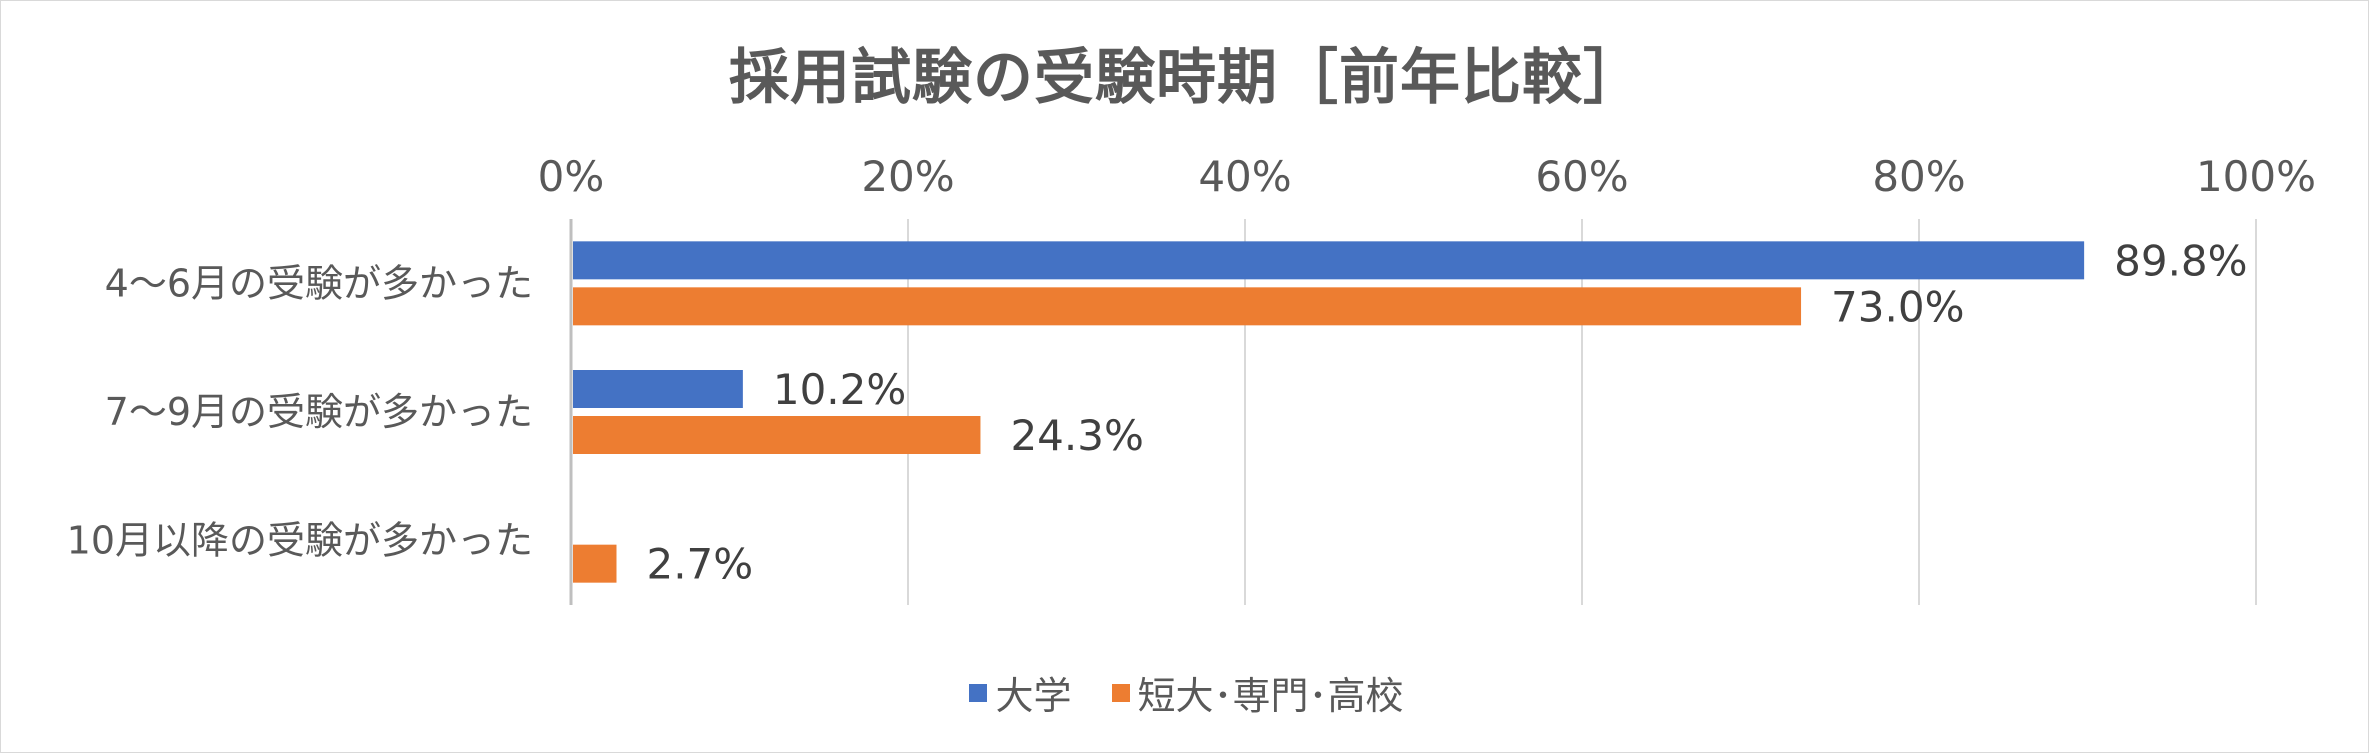 This screenshot has height=756, width=2371. What do you see at coordinates (319, 283) in the screenshot?
I see `category-label: 4～6月の受験が多かった` at bounding box center [319, 283].